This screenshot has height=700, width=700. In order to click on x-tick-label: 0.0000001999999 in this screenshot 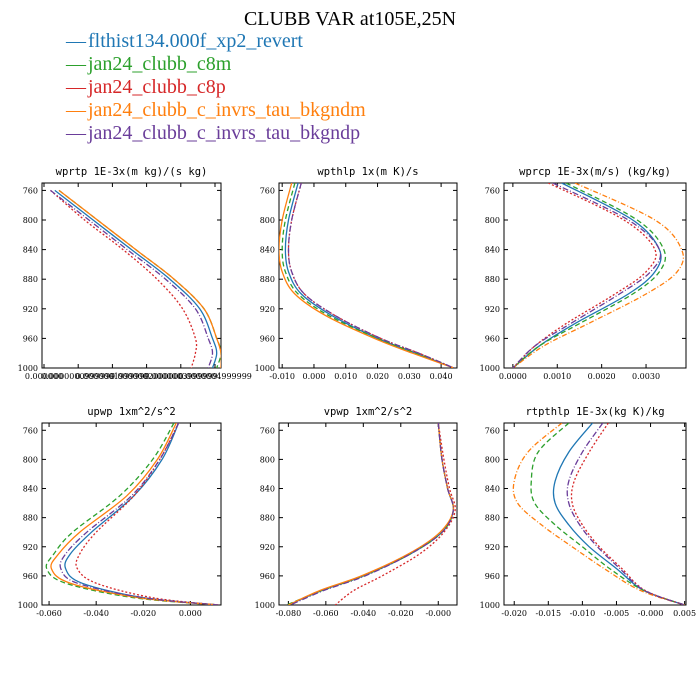, I will do `click(112, 376)`.